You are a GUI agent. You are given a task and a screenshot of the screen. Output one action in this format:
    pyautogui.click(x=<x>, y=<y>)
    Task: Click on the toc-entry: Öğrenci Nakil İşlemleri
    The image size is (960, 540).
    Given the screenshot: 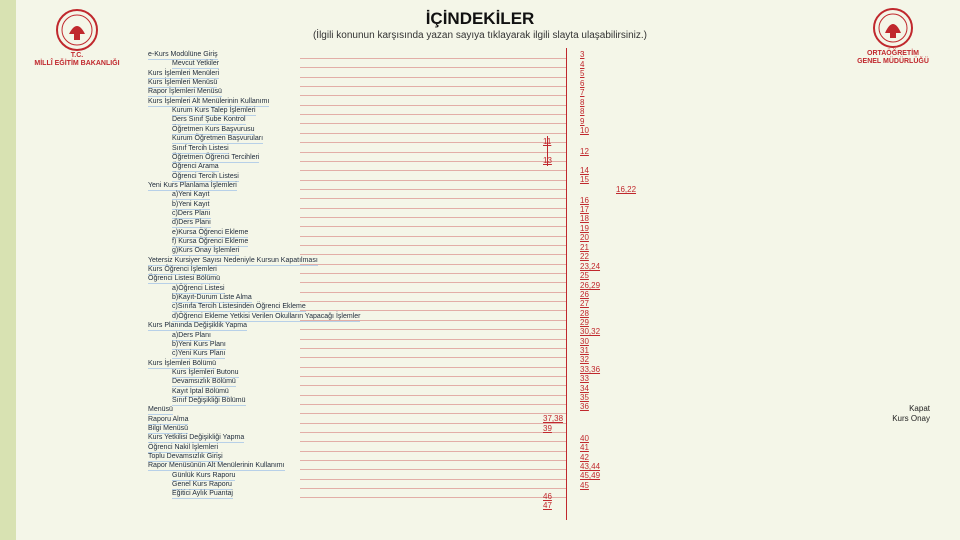 What is the action you would take?
    pyautogui.click(x=183, y=448)
    